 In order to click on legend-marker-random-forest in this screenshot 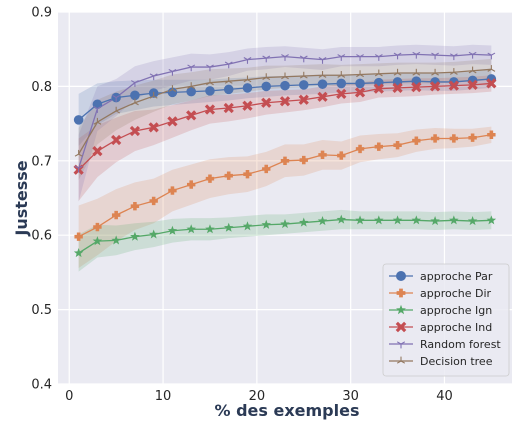, I will do `click(401, 345)`.